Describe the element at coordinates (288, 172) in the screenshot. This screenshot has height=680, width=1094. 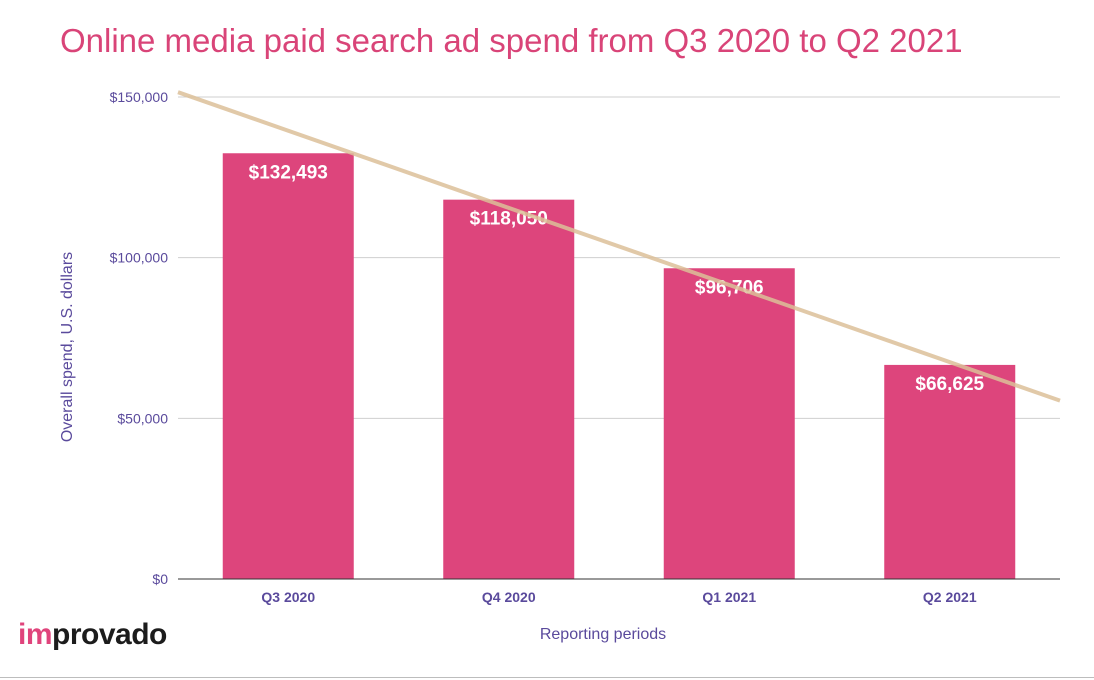
I see `bar-value-label: $132,493` at that location.